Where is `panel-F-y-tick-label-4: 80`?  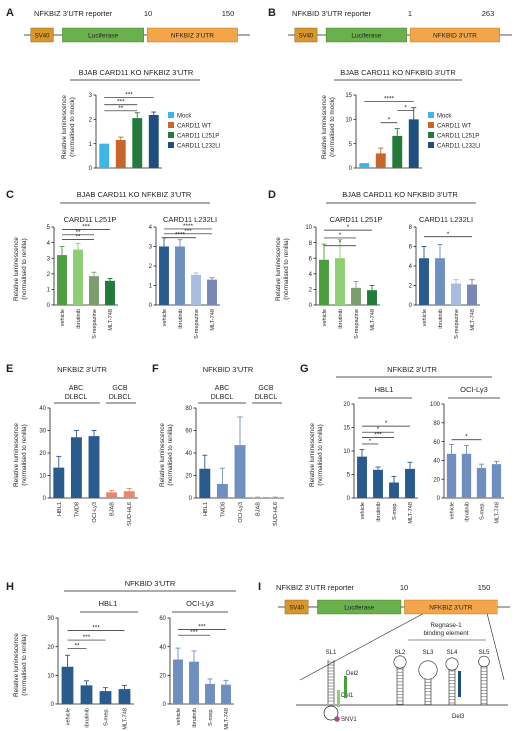 panel-F-y-tick-label-4: 80 is located at coordinates (188, 409).